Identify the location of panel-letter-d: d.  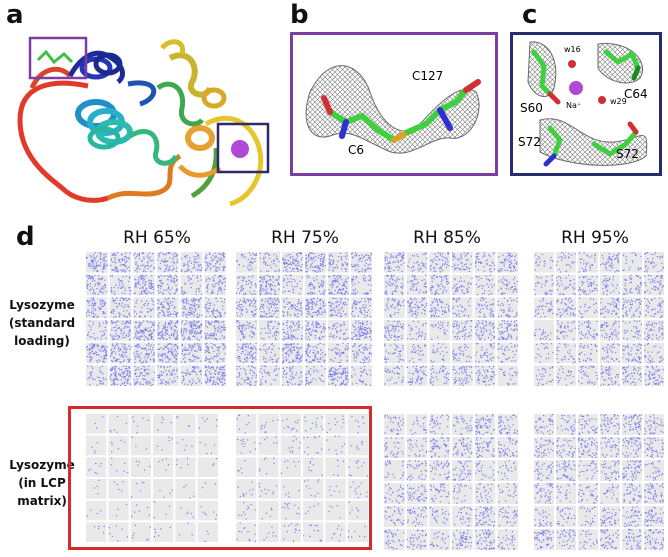
(25, 237).